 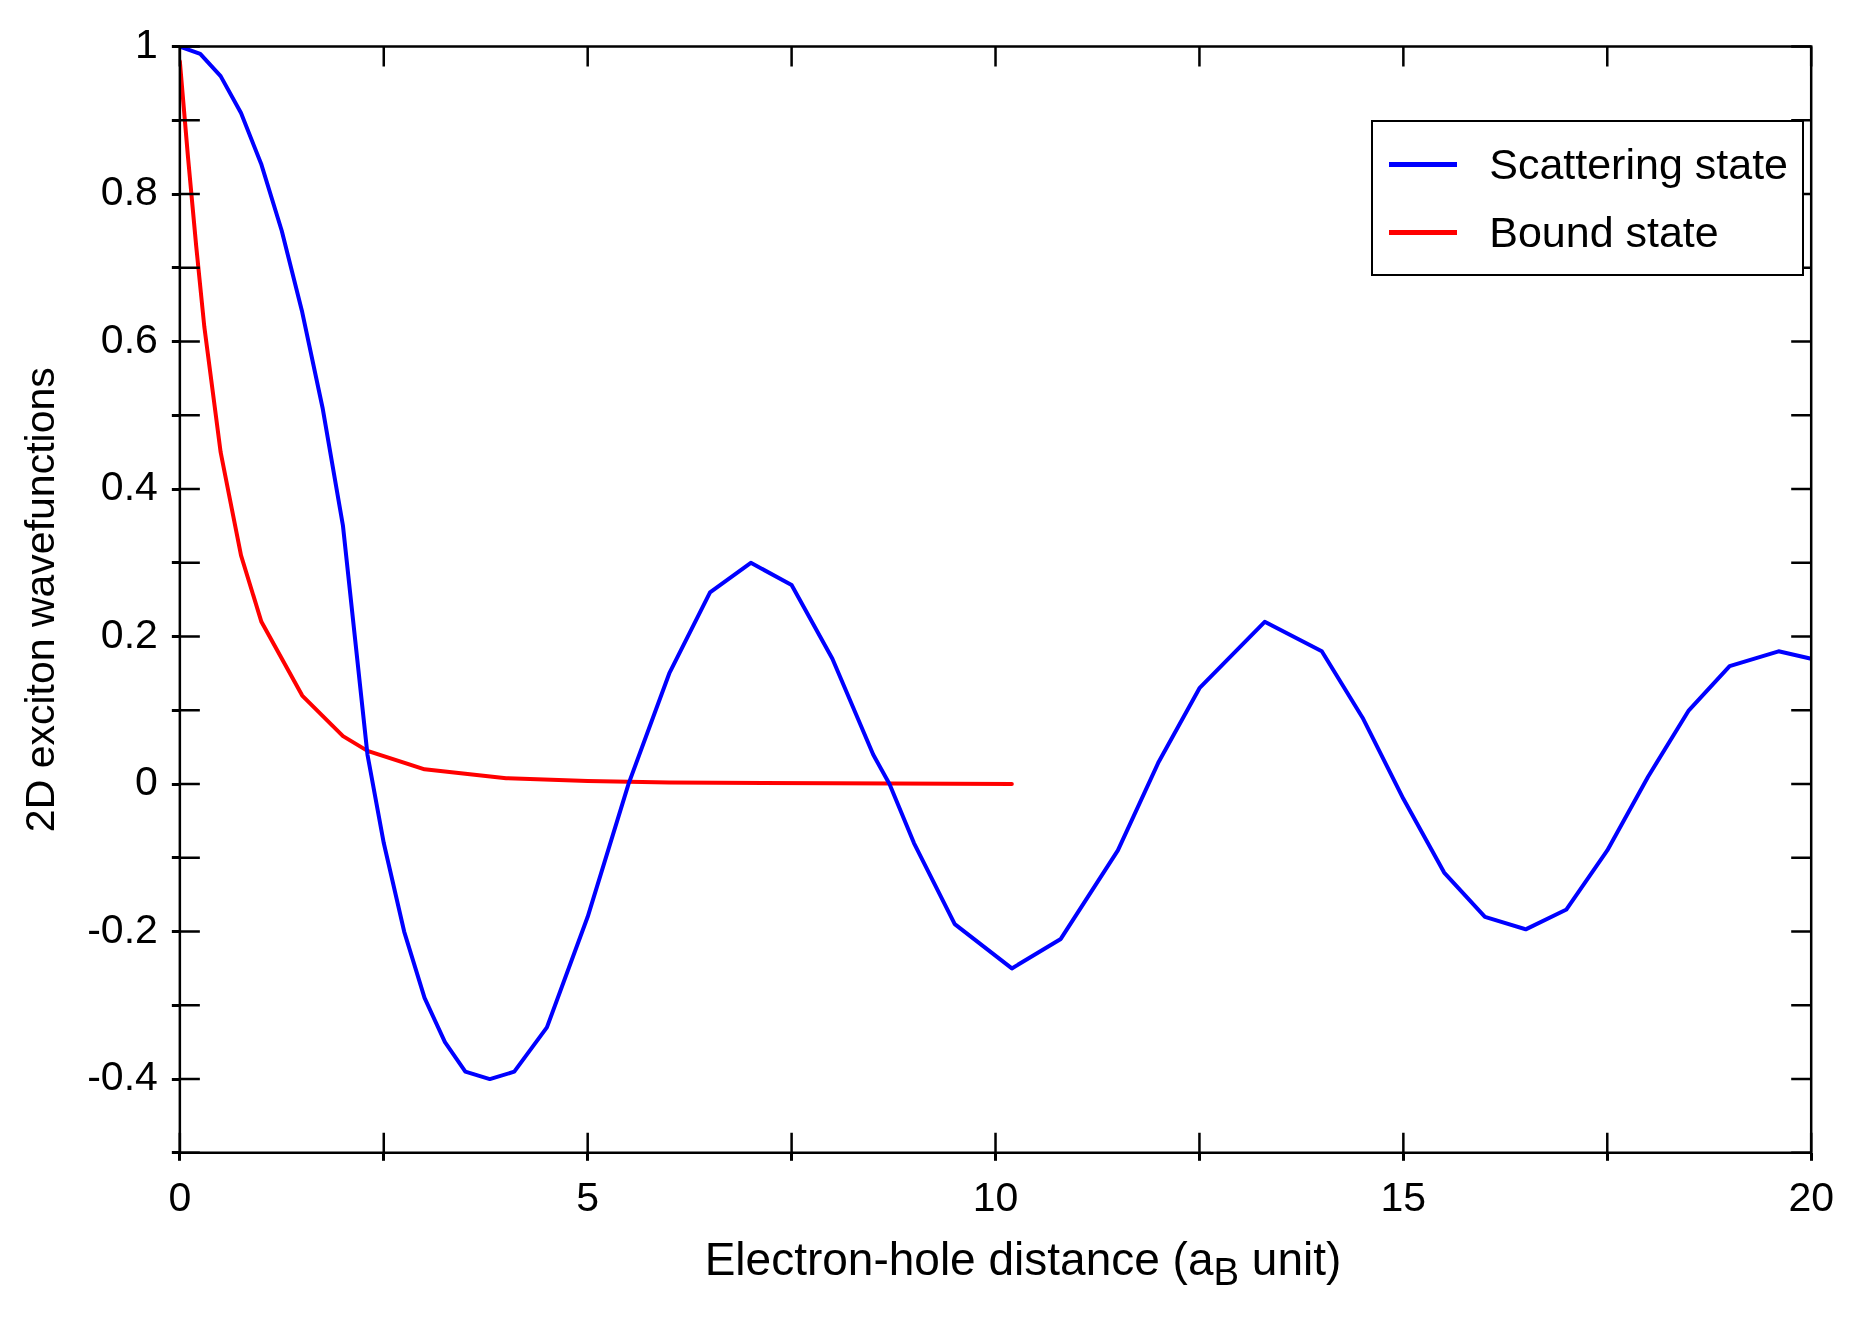 What do you see at coordinates (1604, 232) in the screenshot?
I see `legend-label: Bound state` at bounding box center [1604, 232].